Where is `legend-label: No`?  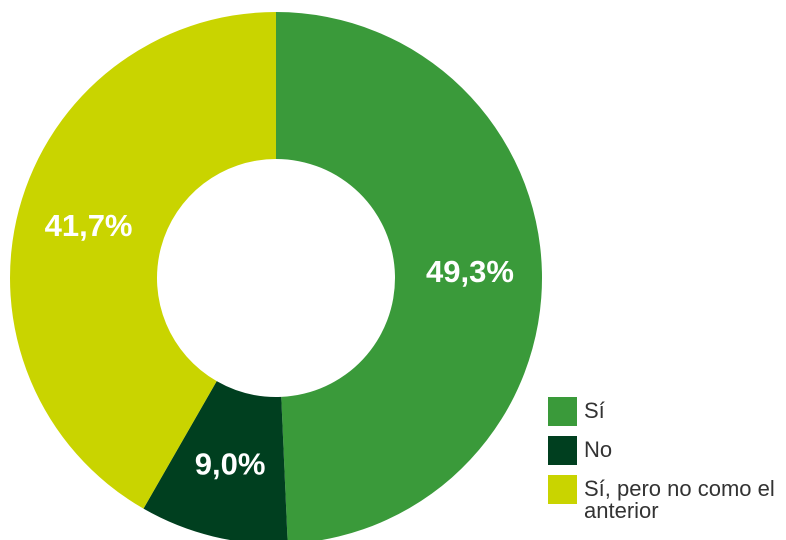 legend-label: No is located at coordinates (598, 449).